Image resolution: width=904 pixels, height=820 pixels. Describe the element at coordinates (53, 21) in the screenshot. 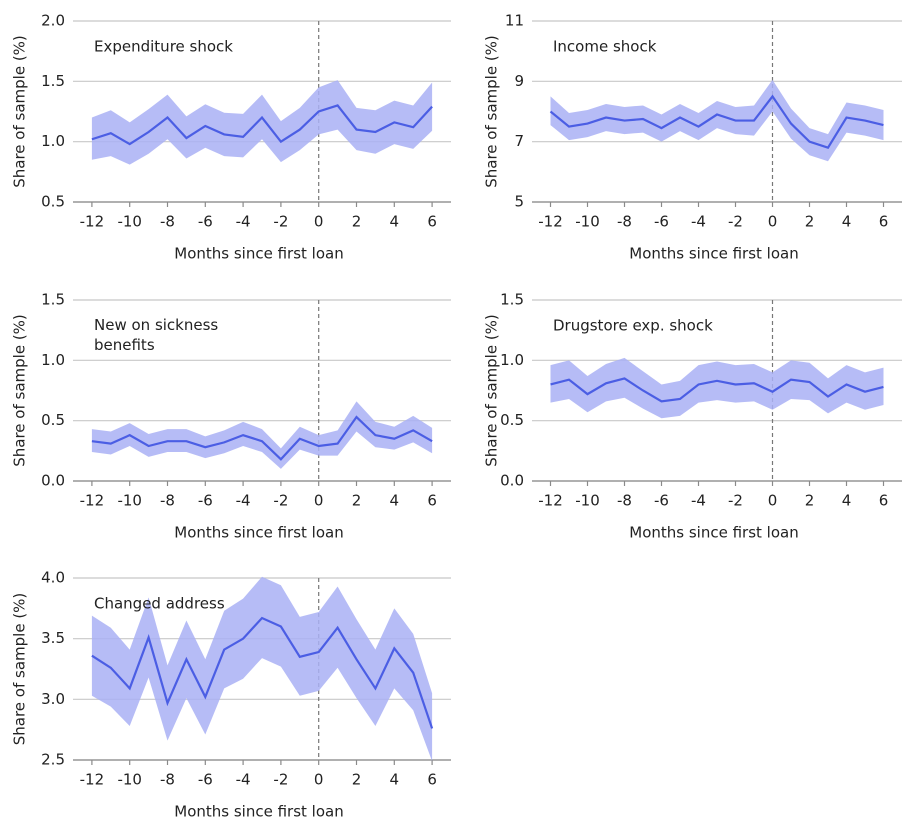

I see `y-tick-label: 2.0` at that location.